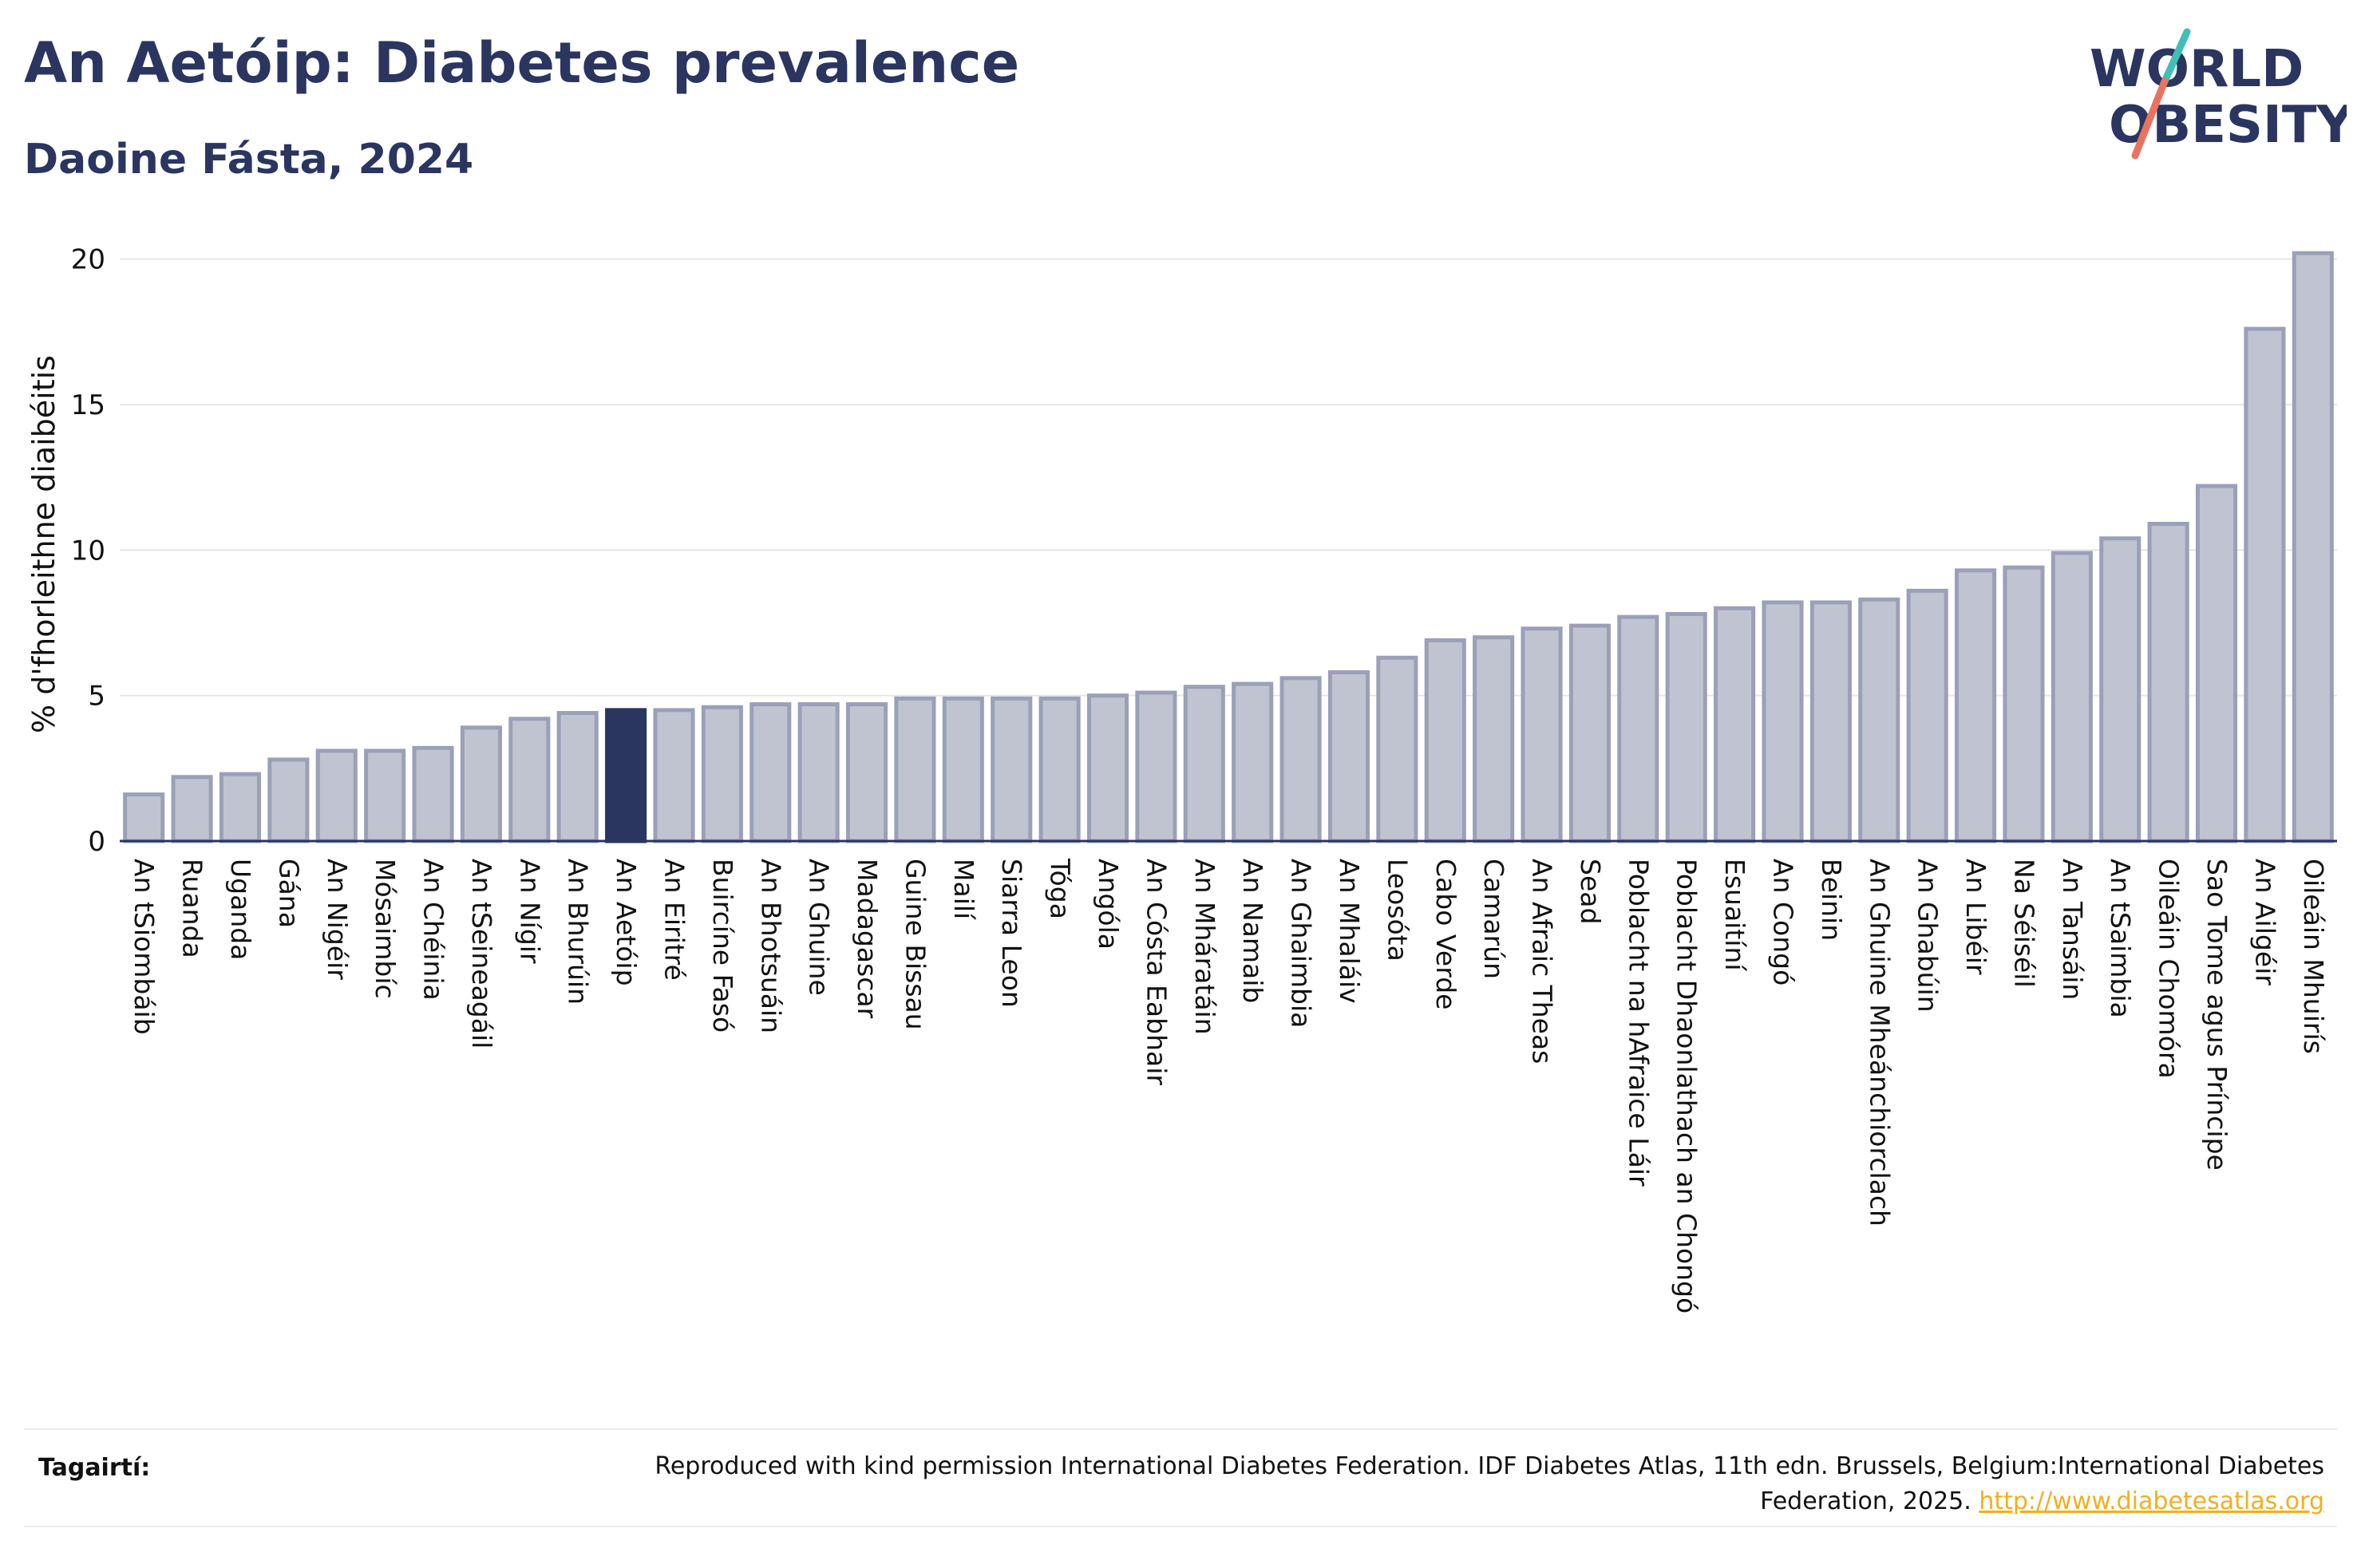  I want to click on x-tick-label: An Congó, so click(1783, 922).